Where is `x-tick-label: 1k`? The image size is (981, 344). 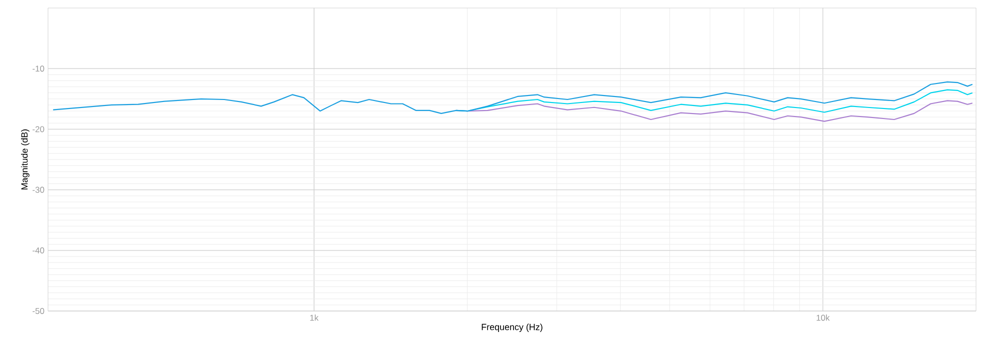
x-tick-label: 1k is located at coordinates (314, 317).